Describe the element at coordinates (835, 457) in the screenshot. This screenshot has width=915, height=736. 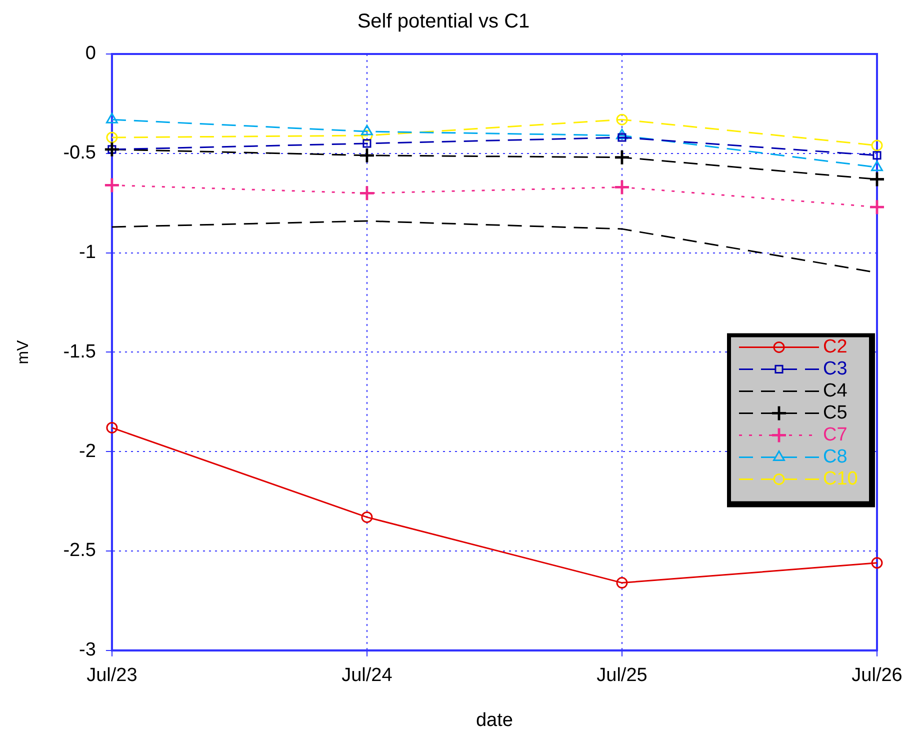
I see `legend-label: C8` at that location.